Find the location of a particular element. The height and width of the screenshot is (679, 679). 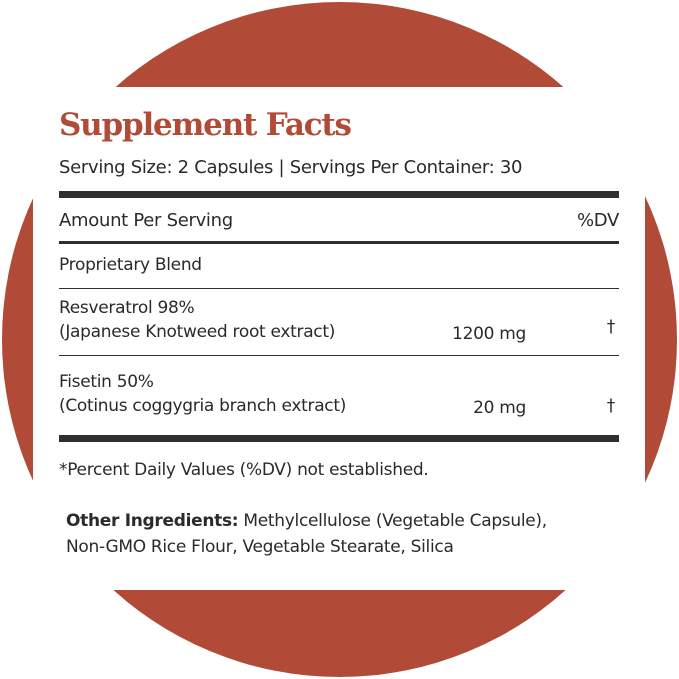

ingredient-amount: 1200 mg is located at coordinates (489, 334).